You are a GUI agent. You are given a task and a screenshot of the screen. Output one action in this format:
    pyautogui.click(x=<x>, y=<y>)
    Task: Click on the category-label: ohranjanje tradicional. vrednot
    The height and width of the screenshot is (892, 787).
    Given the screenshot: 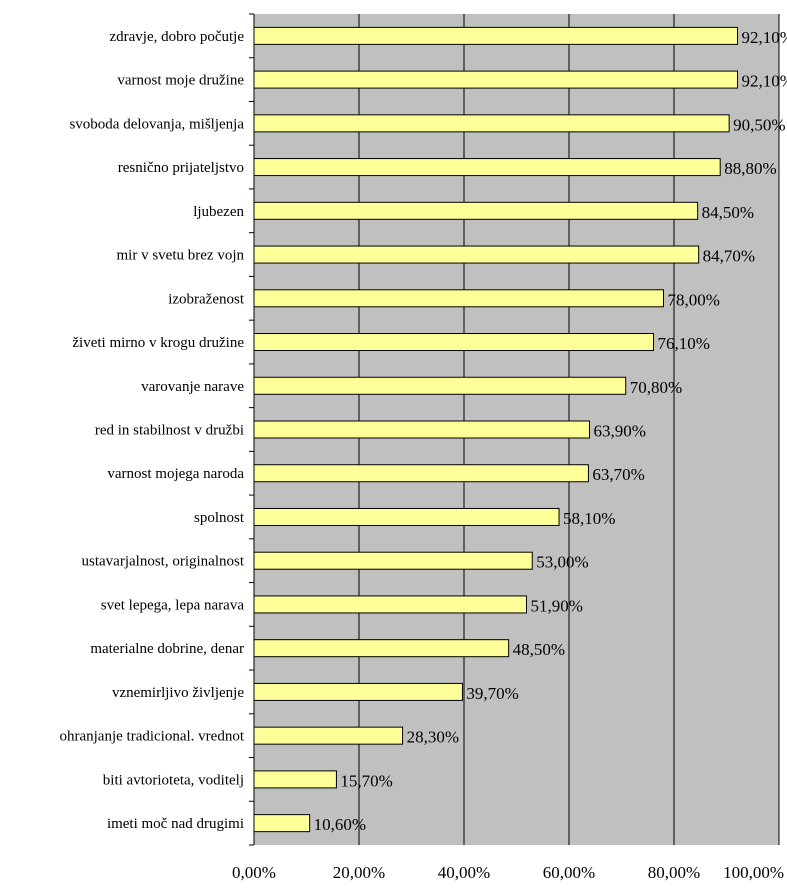 What is the action you would take?
    pyautogui.click(x=151, y=737)
    